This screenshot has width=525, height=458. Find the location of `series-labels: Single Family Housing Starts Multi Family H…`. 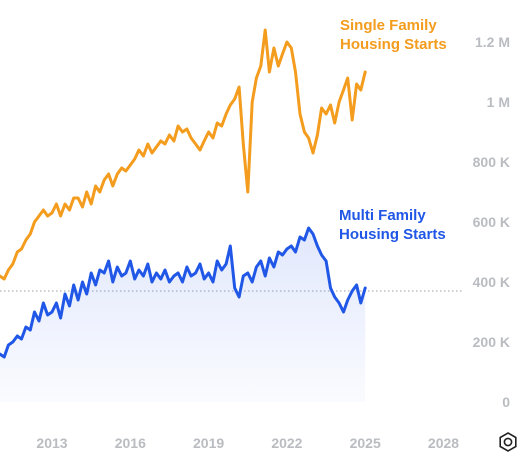

series-labels: Single Family Housing Starts Multi Family H… is located at coordinates (393, 130).